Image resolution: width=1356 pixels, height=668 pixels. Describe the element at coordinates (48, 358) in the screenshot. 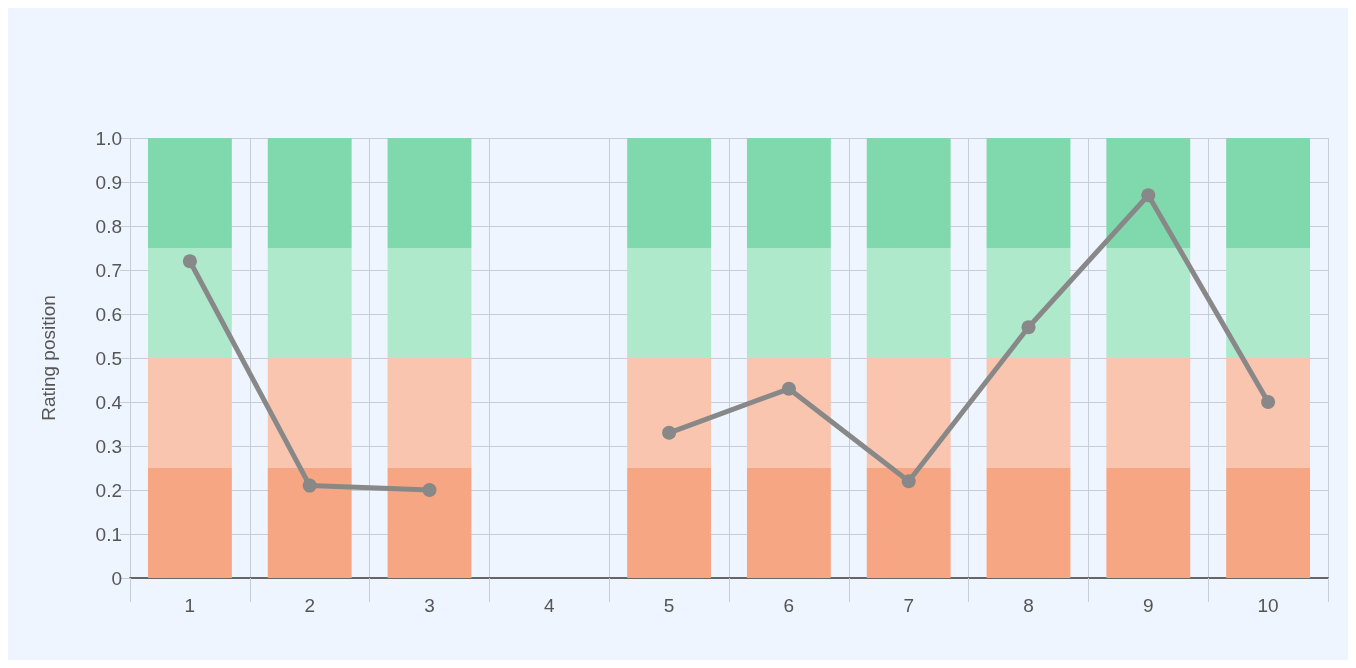

I see `y-axis-title: Rating position` at that location.